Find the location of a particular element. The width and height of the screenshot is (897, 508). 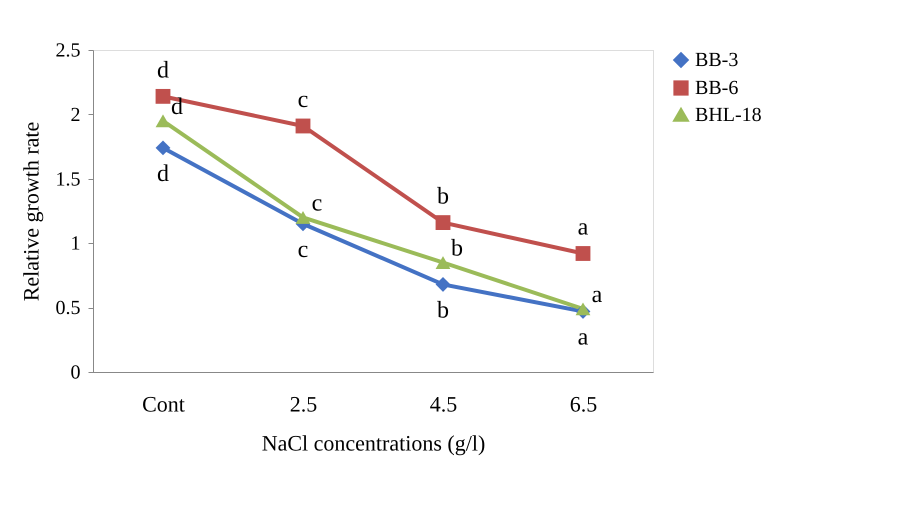

y-axis-title: Relative growth rate is located at coordinates (31, 212).